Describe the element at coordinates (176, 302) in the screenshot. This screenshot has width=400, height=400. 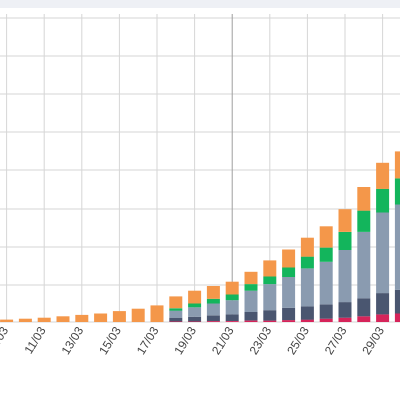
I see `bar-segment-18-03-s4` at that location.